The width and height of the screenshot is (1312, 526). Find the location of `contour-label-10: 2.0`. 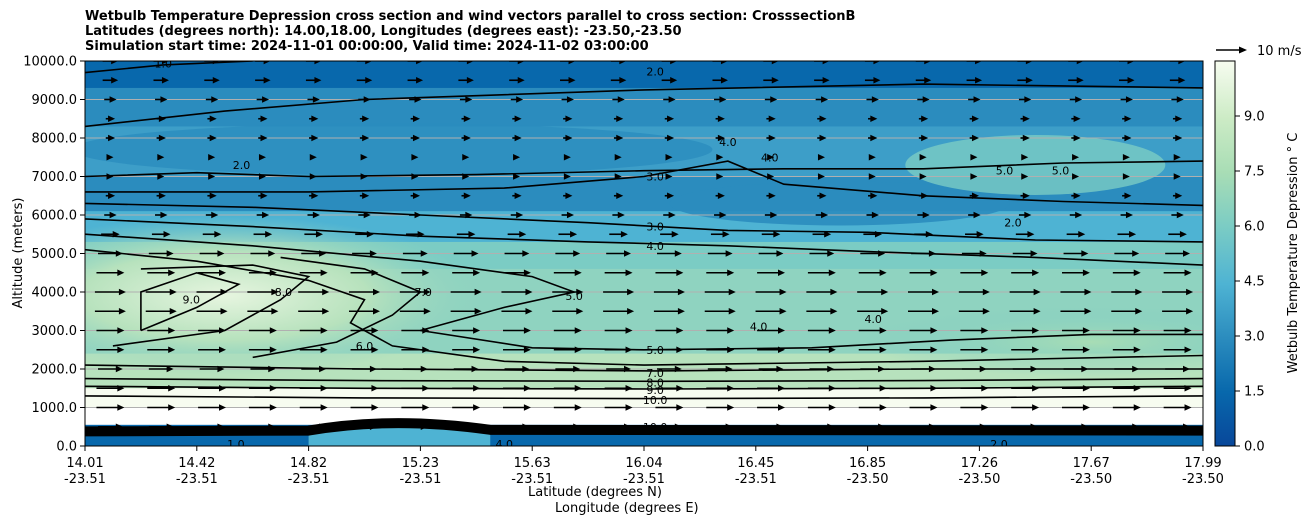

contour-label-10: 2.0 is located at coordinates (1013, 223).